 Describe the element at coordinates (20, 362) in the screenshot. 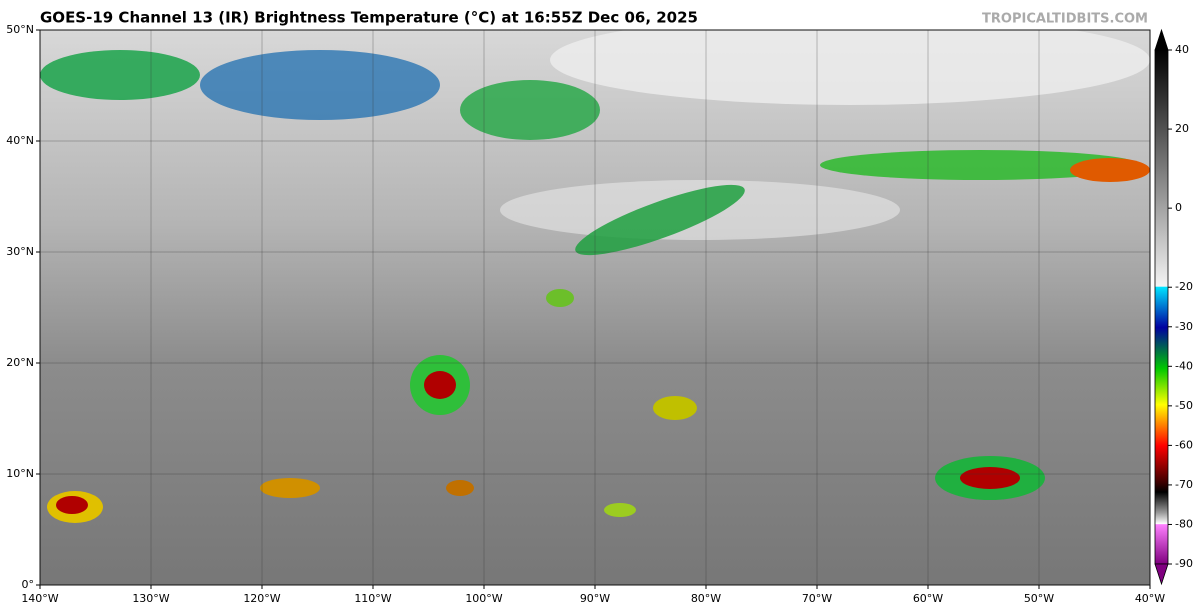

I see `lat-label: 20°N` at that location.